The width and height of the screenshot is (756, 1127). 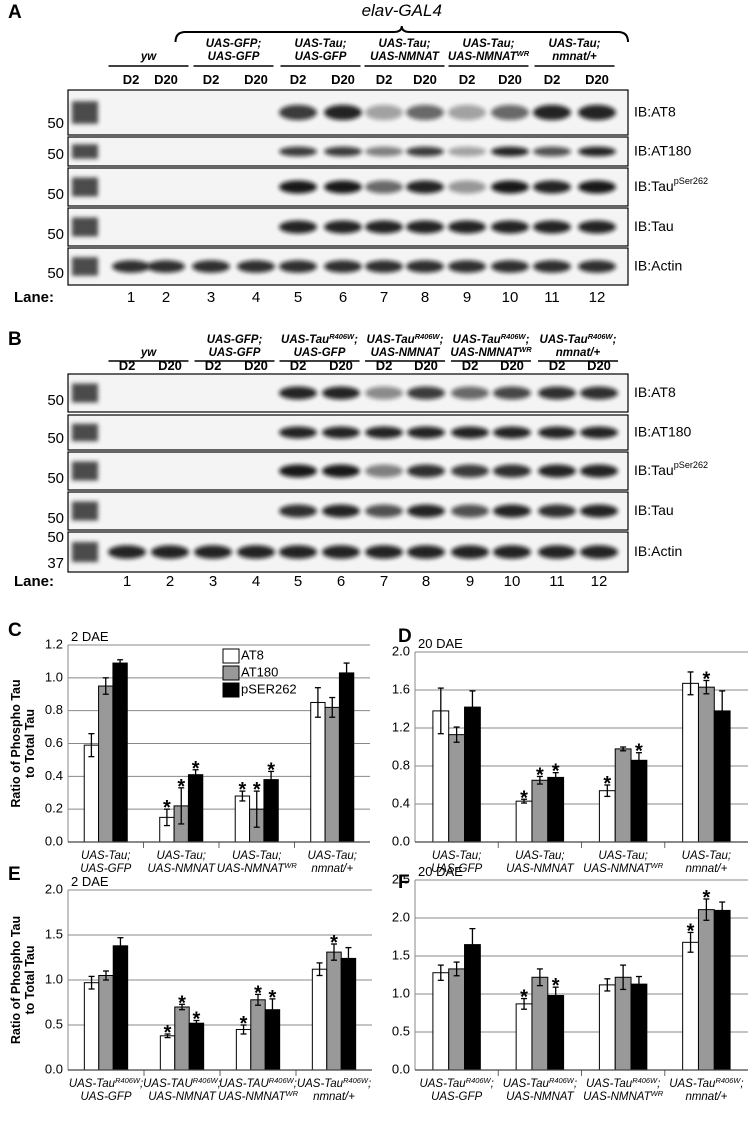 I want to click on x-tick-label: UAS-NMNATWR, so click(x=623, y=868).